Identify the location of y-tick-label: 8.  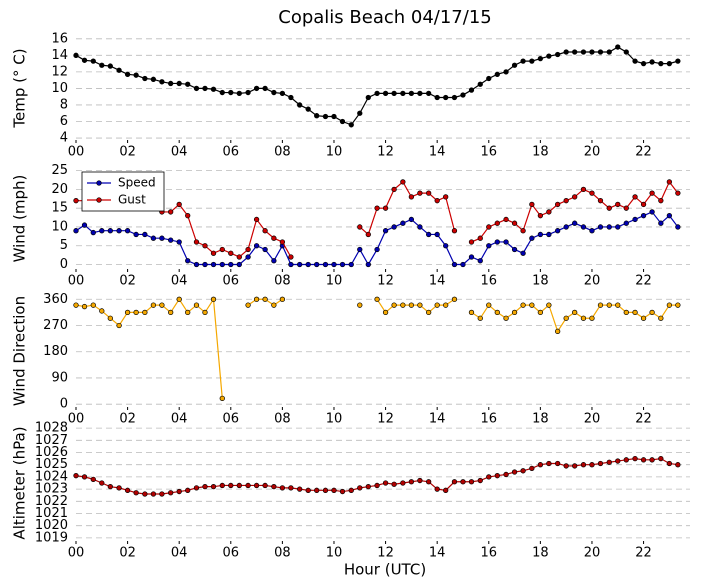
(64, 104).